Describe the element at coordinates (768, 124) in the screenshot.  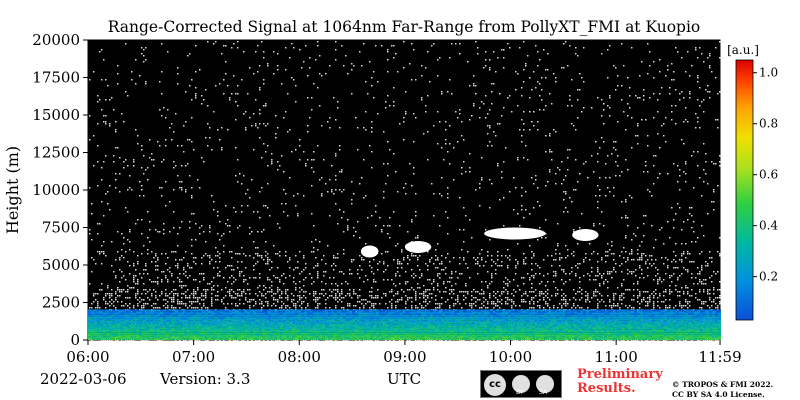
I see `colorbar-tick-label: 0.8` at that location.